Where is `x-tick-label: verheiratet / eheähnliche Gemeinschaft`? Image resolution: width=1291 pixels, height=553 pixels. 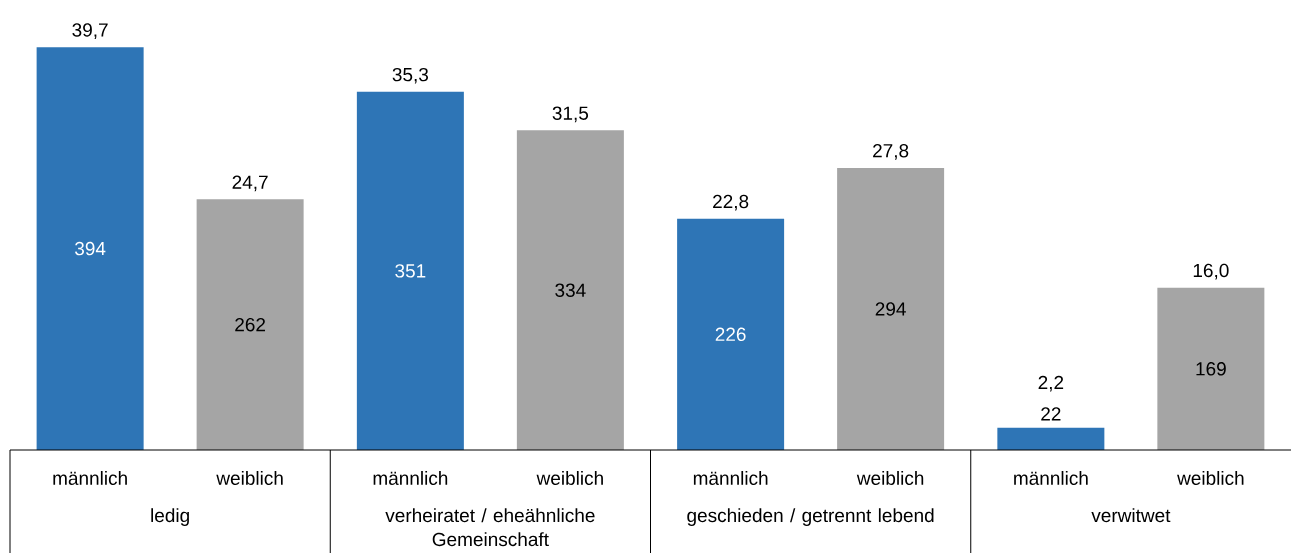 x-tick-label: verheiratet / eheähnliche Gemeinschaft is located at coordinates (490, 527).